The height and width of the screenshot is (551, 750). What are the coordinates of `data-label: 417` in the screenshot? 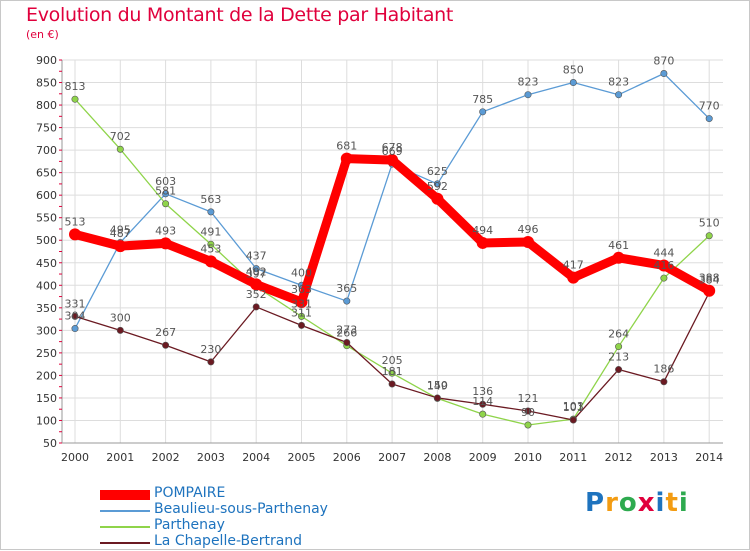 It's located at (573, 265).